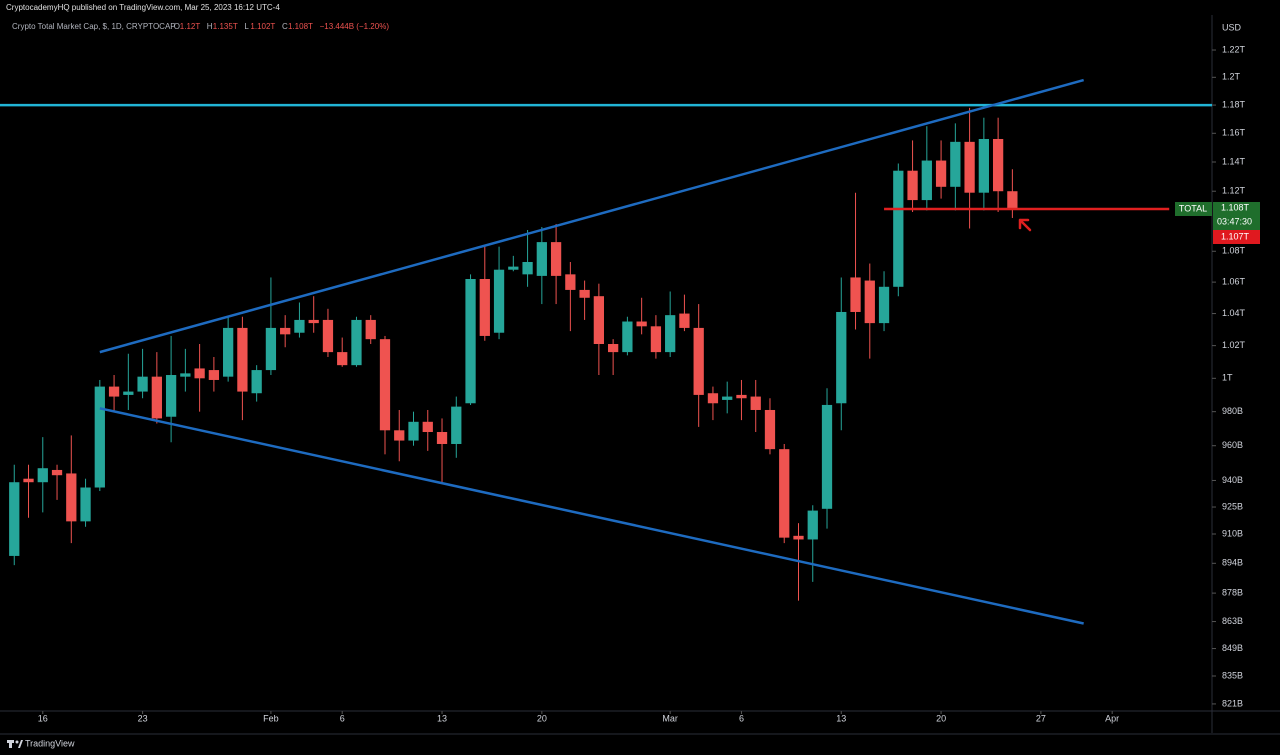  Describe the element at coordinates (1235, 207) in the screenshot. I see `last-price: 1.108T` at that location.